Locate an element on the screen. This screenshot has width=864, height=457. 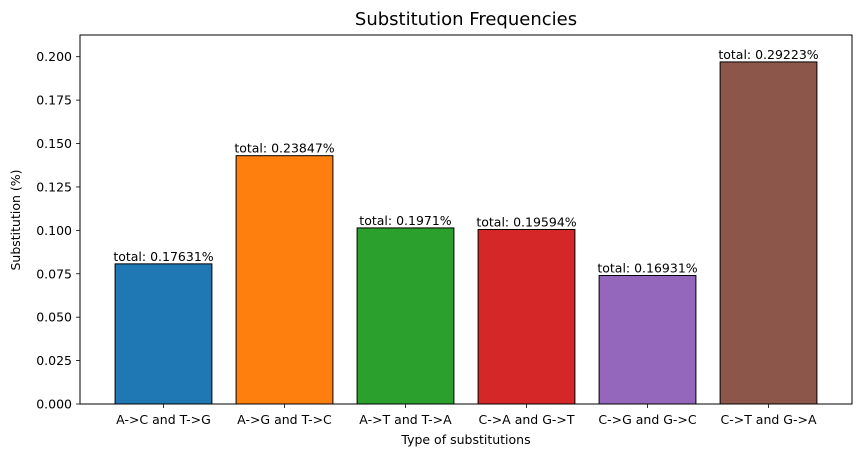
y-tick-label-9: 0.200 is located at coordinates (54, 56).